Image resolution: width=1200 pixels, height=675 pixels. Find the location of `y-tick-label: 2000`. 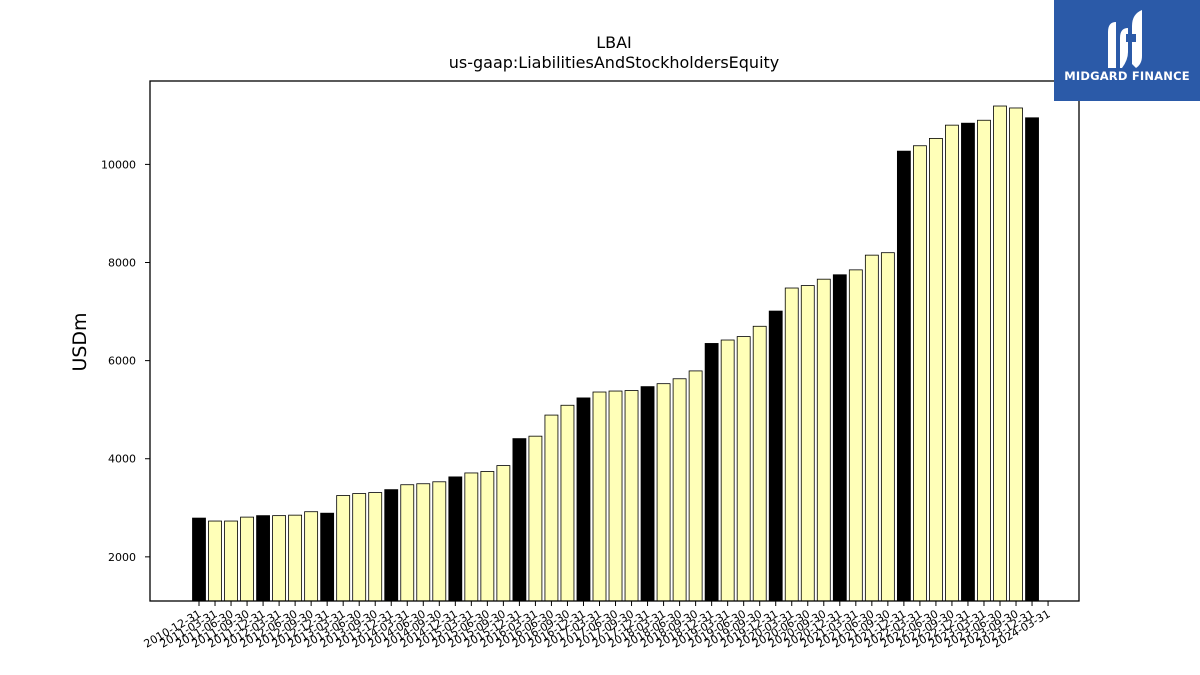

y-tick-label: 2000 is located at coordinates (122, 557).